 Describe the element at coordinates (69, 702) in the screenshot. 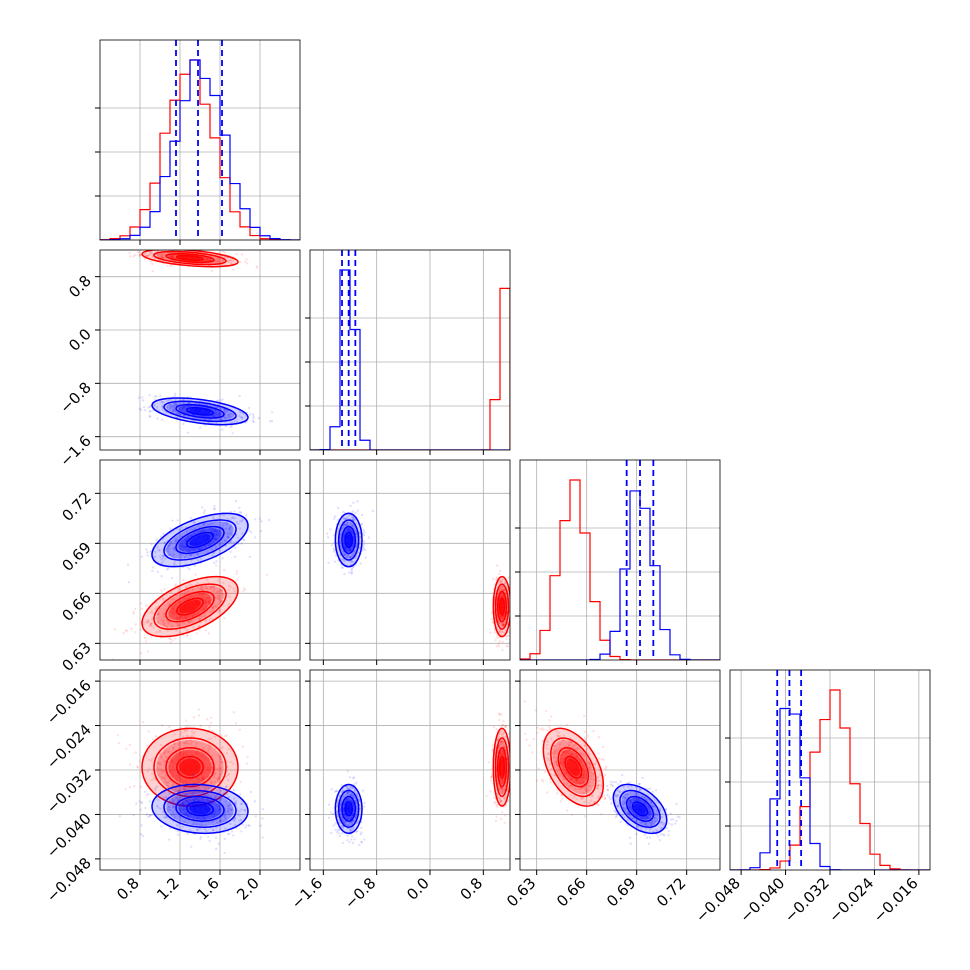

I see `y-tick-label: −0.016` at that location.